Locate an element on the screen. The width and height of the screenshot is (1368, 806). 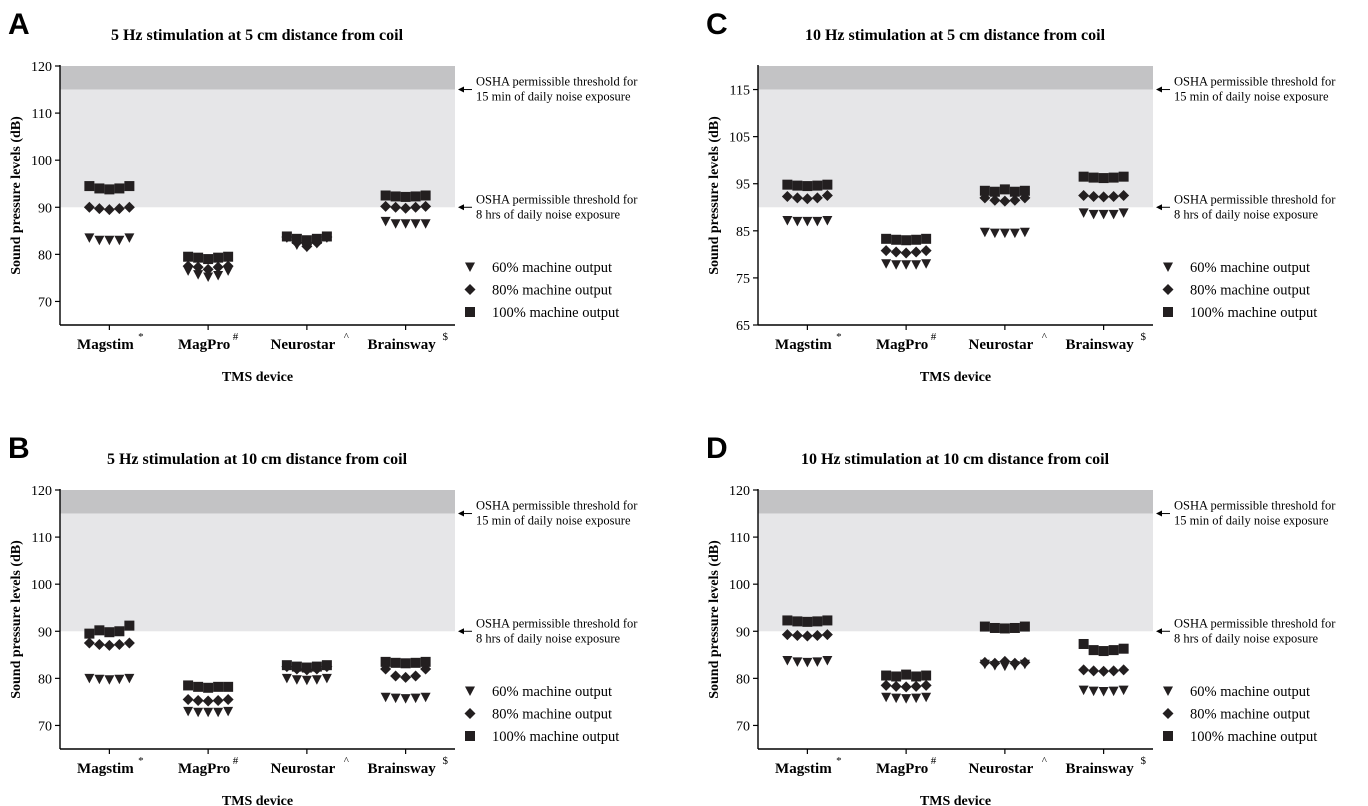
threshold-label: 8 hrs of daily noise exposure is located at coordinates (548, 214).